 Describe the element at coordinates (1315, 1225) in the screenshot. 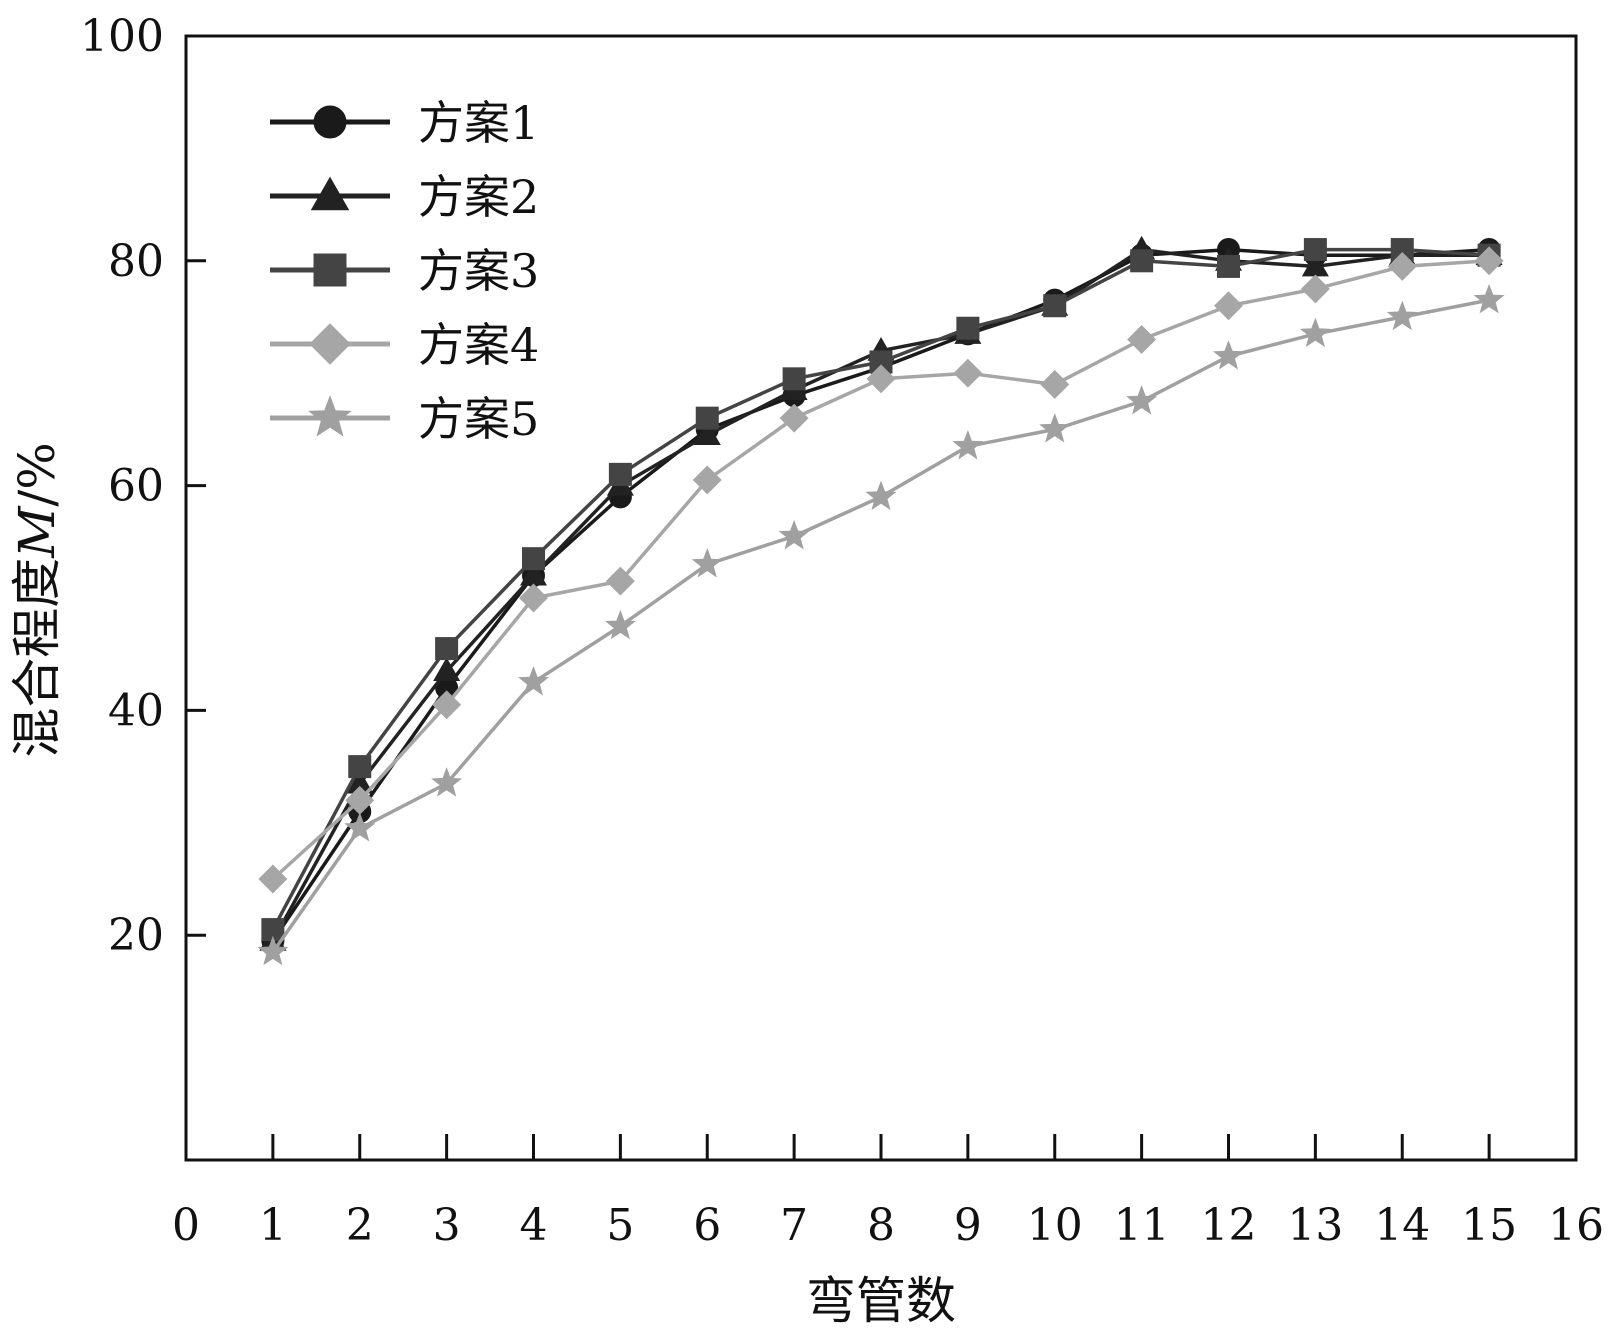

I see `x-tick-label: 13` at that location.